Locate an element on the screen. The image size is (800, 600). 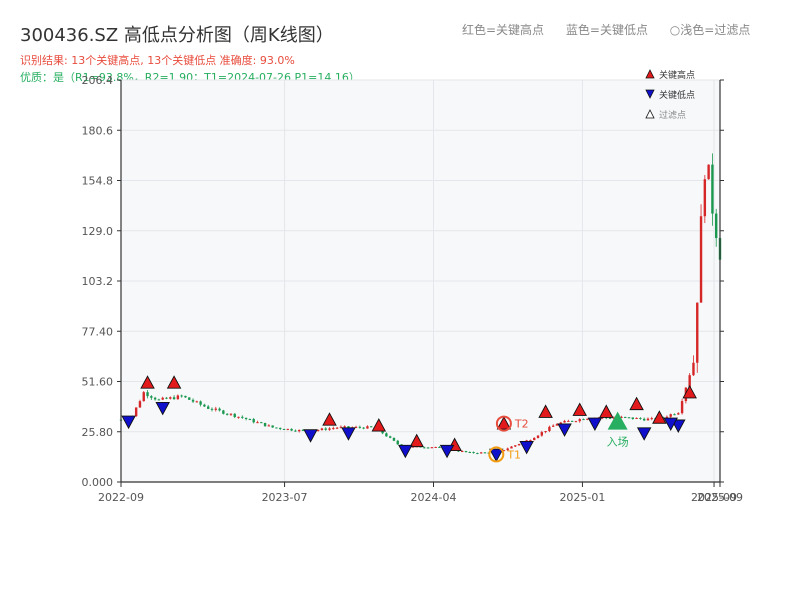
entry-marker is located at coordinates (617, 420).